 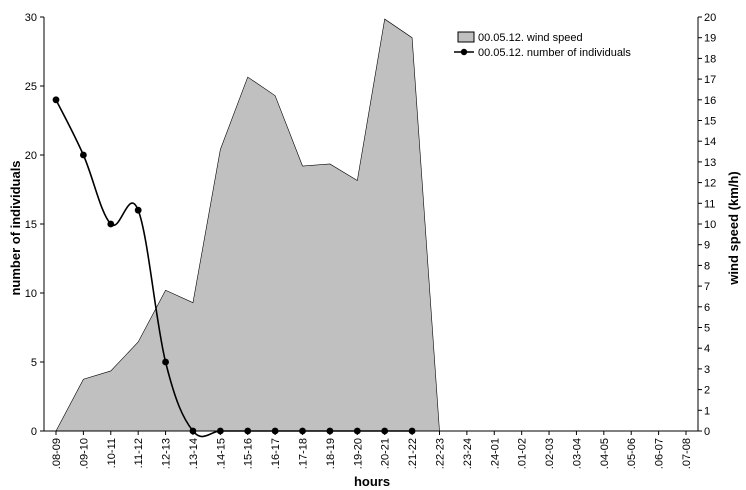 What do you see at coordinates (413, 453) in the screenshot?
I see `x-tick-label: .21-22` at bounding box center [413, 453].